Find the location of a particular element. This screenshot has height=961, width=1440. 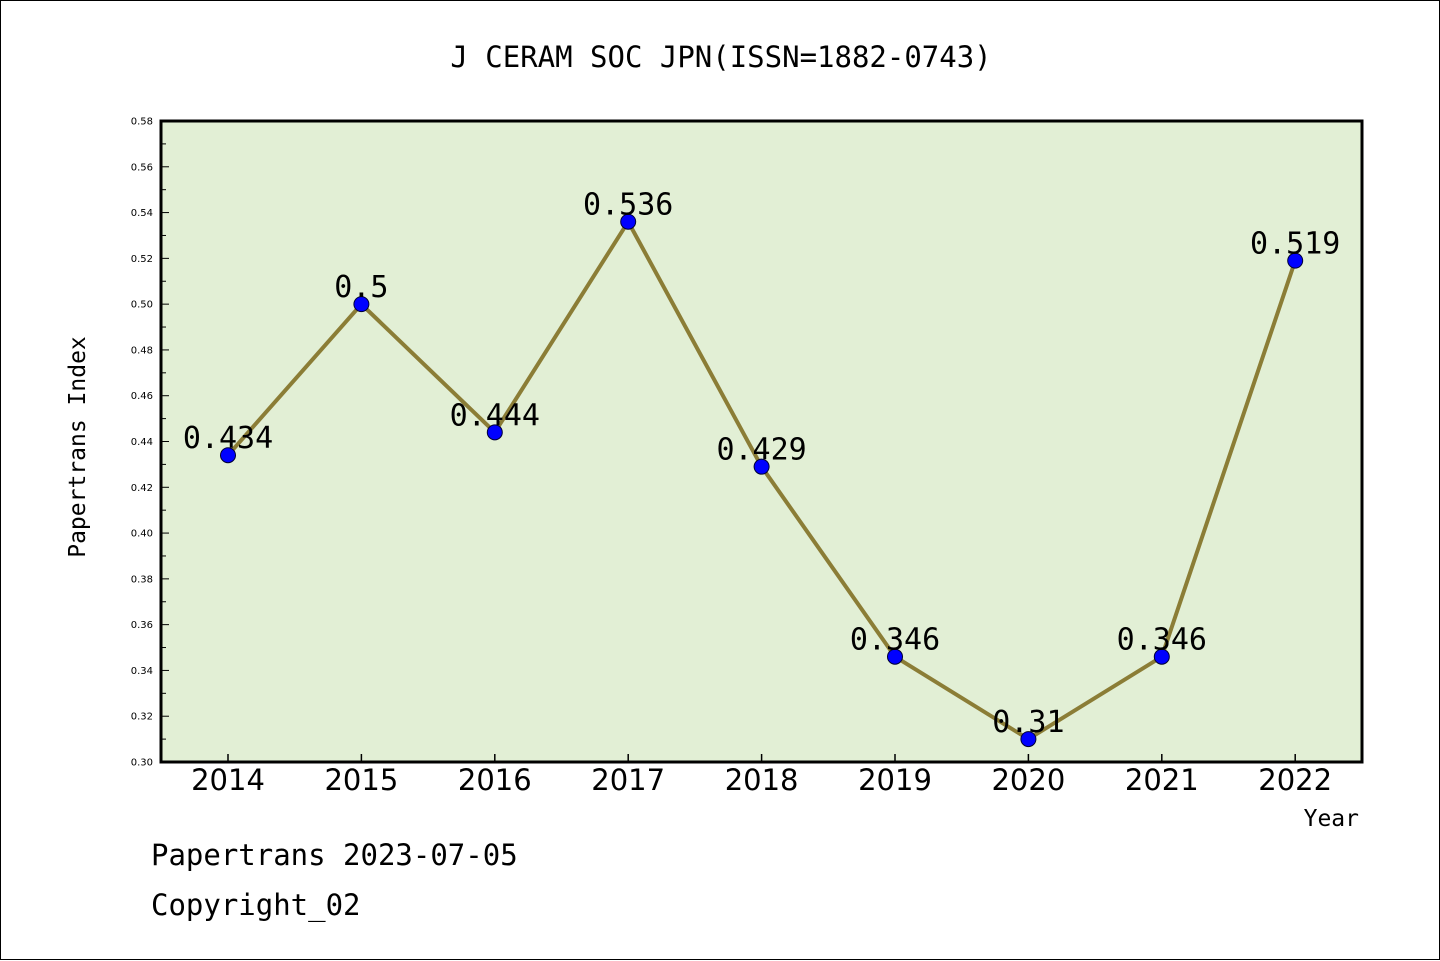

y-tick-label: 0.36 is located at coordinates (142, 625).